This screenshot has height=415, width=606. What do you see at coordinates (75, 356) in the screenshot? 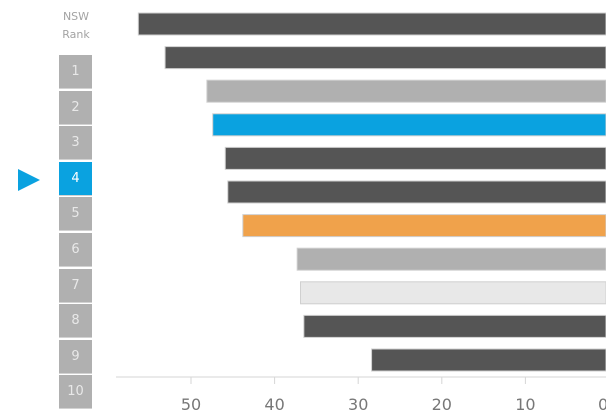
I see `rank-cell-9: 9` at bounding box center [75, 356].